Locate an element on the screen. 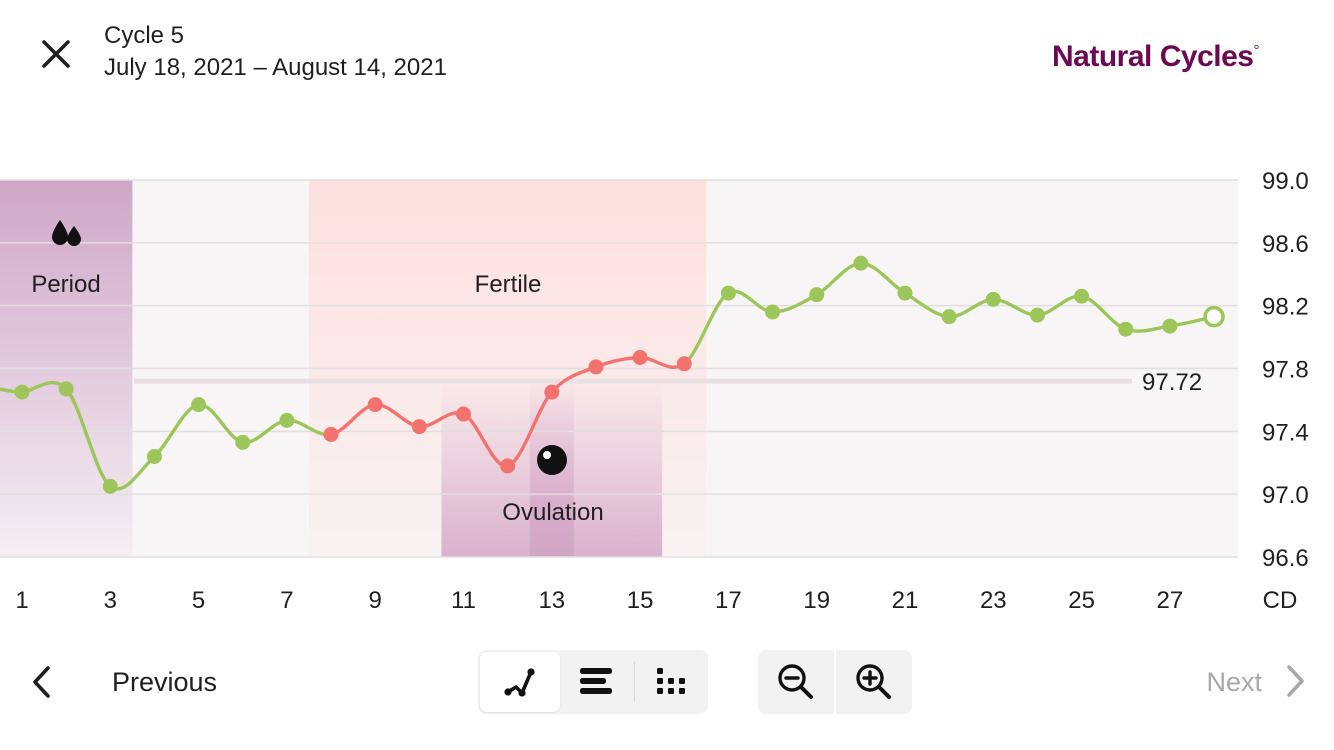  y-tick-label: 99.0 is located at coordinates (1285, 181).